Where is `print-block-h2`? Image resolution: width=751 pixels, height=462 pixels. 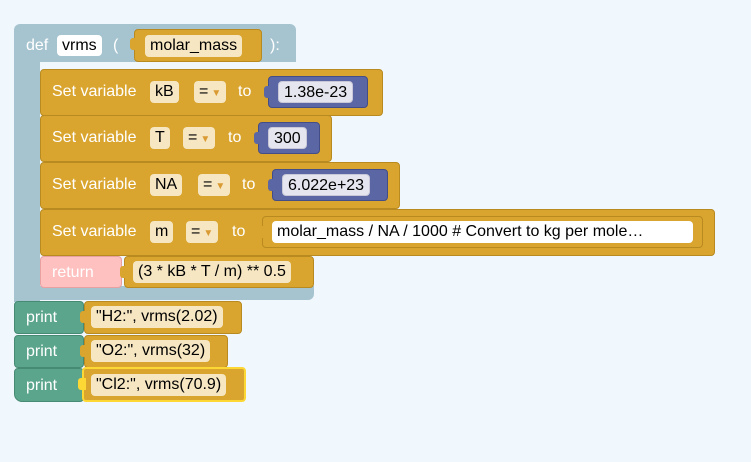
print-block-h2 is located at coordinates (49, 317).